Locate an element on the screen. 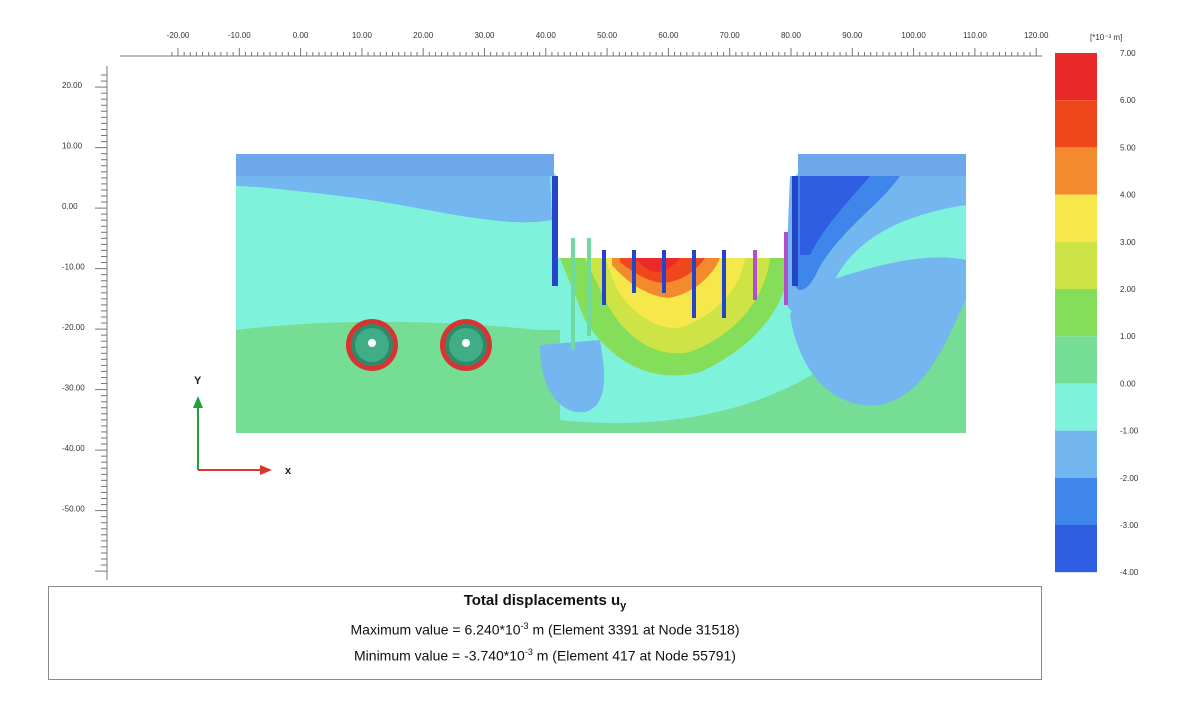 This screenshot has width=1186, height=708. x-tick-label: 30.00 is located at coordinates (484, 35).